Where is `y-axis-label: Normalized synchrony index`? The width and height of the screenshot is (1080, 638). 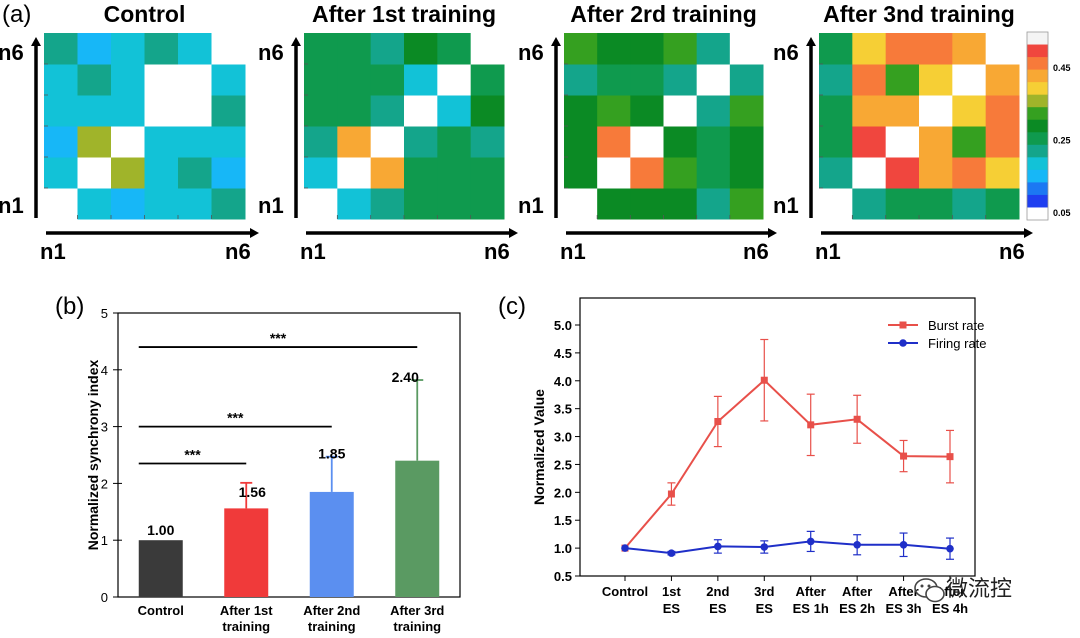 y-axis-label: Normalized synchrony index is located at coordinates (93, 454).